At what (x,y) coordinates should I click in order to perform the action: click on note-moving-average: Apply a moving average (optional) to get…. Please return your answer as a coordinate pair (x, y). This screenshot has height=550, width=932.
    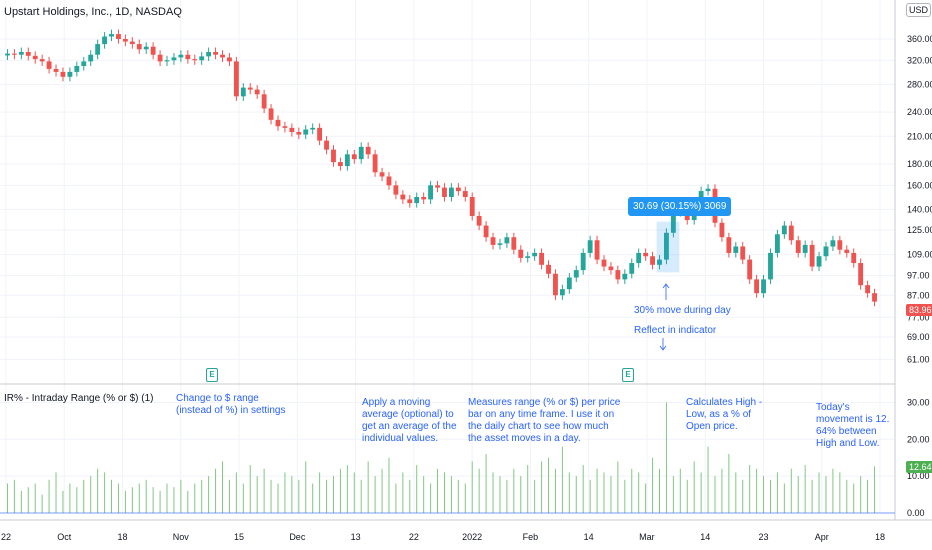
    Looking at the image, I should click on (409, 420).